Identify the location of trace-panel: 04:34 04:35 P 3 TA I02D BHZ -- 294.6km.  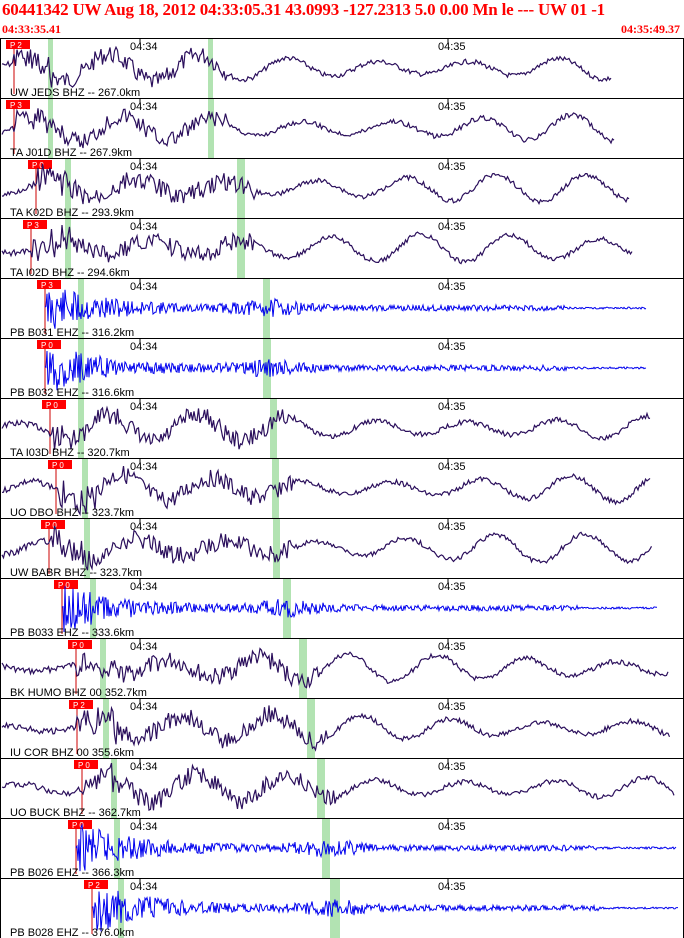
(342, 248).